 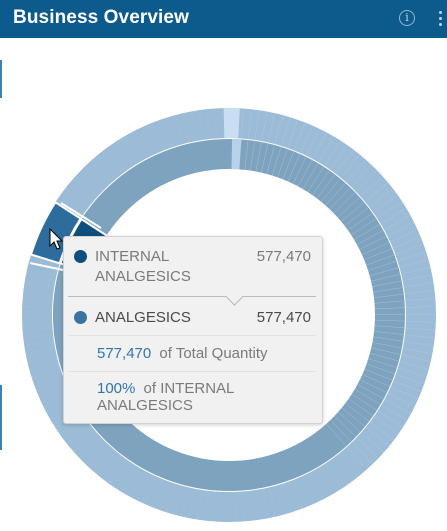 I want to click on tooltip-divider, so click(x=192, y=296).